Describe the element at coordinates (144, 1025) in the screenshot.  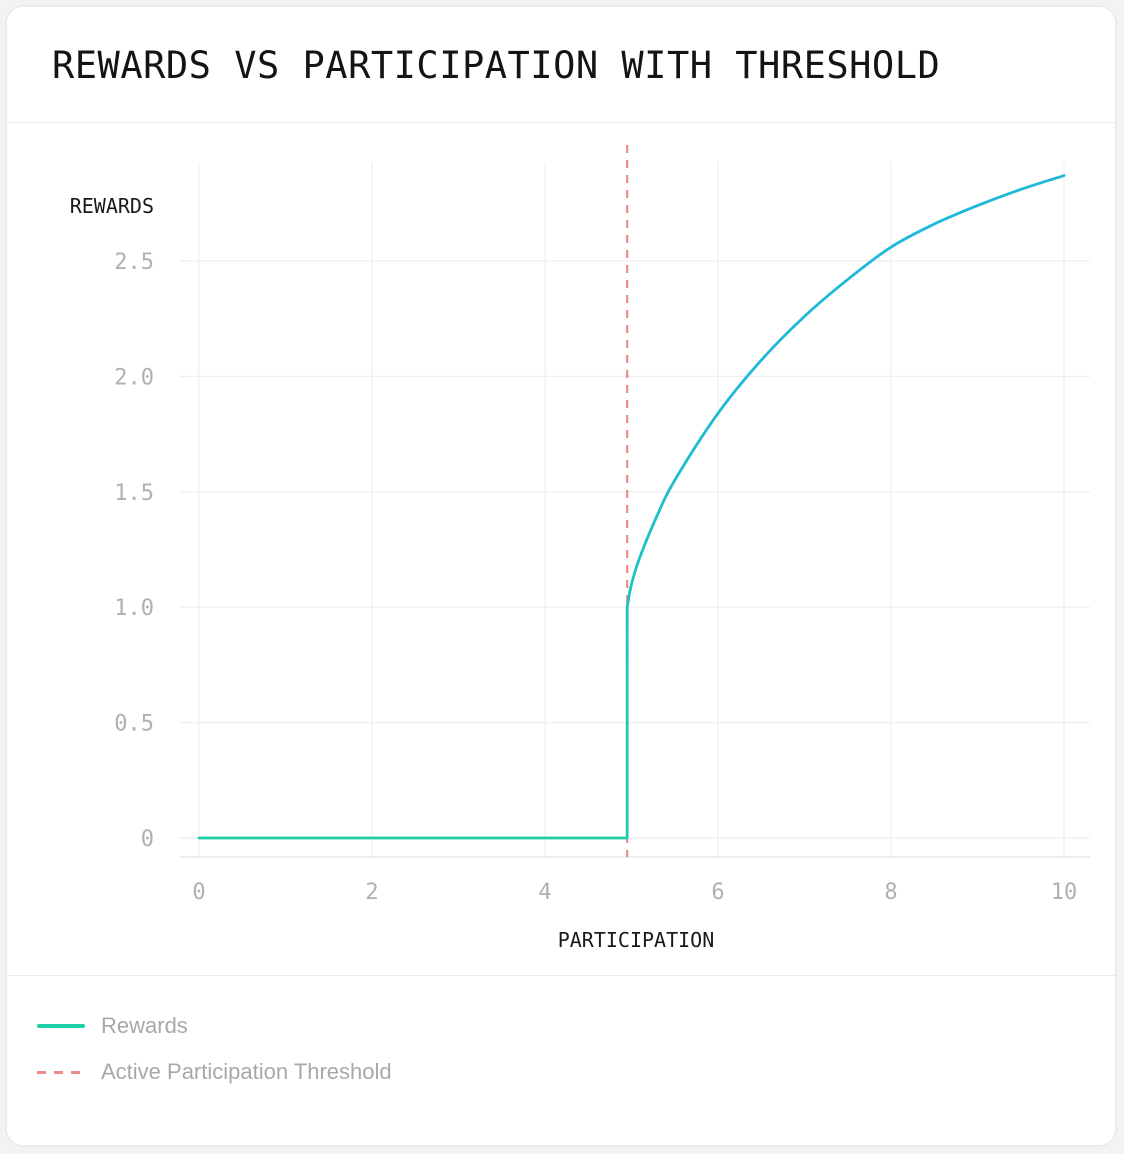
I see `legend-label-rewards: Rewards` at that location.